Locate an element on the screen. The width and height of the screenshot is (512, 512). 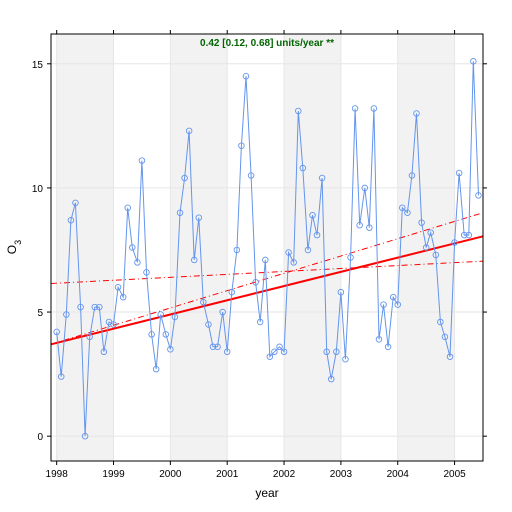
y-tick-label: 5 is located at coordinates (40, 313).